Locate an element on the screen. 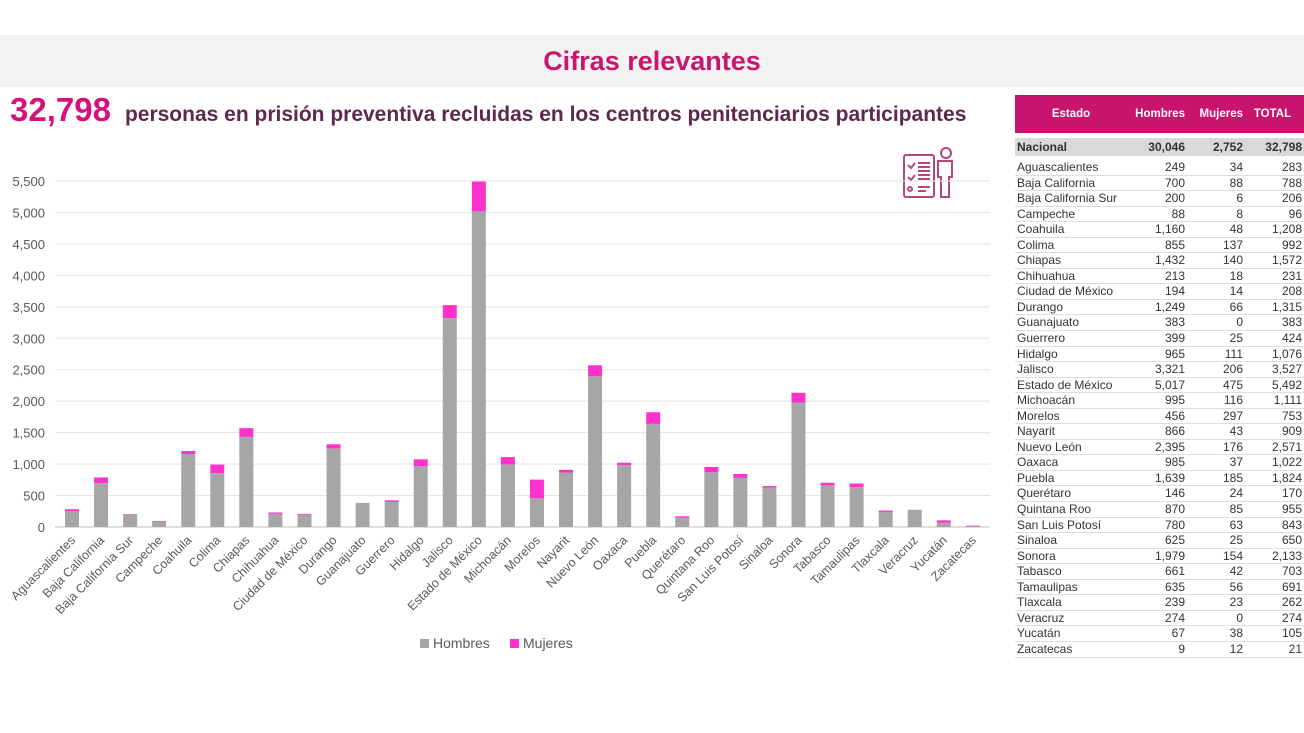 This screenshot has height=733, width=1304. cell: Nuevo León is located at coordinates (1049, 446).